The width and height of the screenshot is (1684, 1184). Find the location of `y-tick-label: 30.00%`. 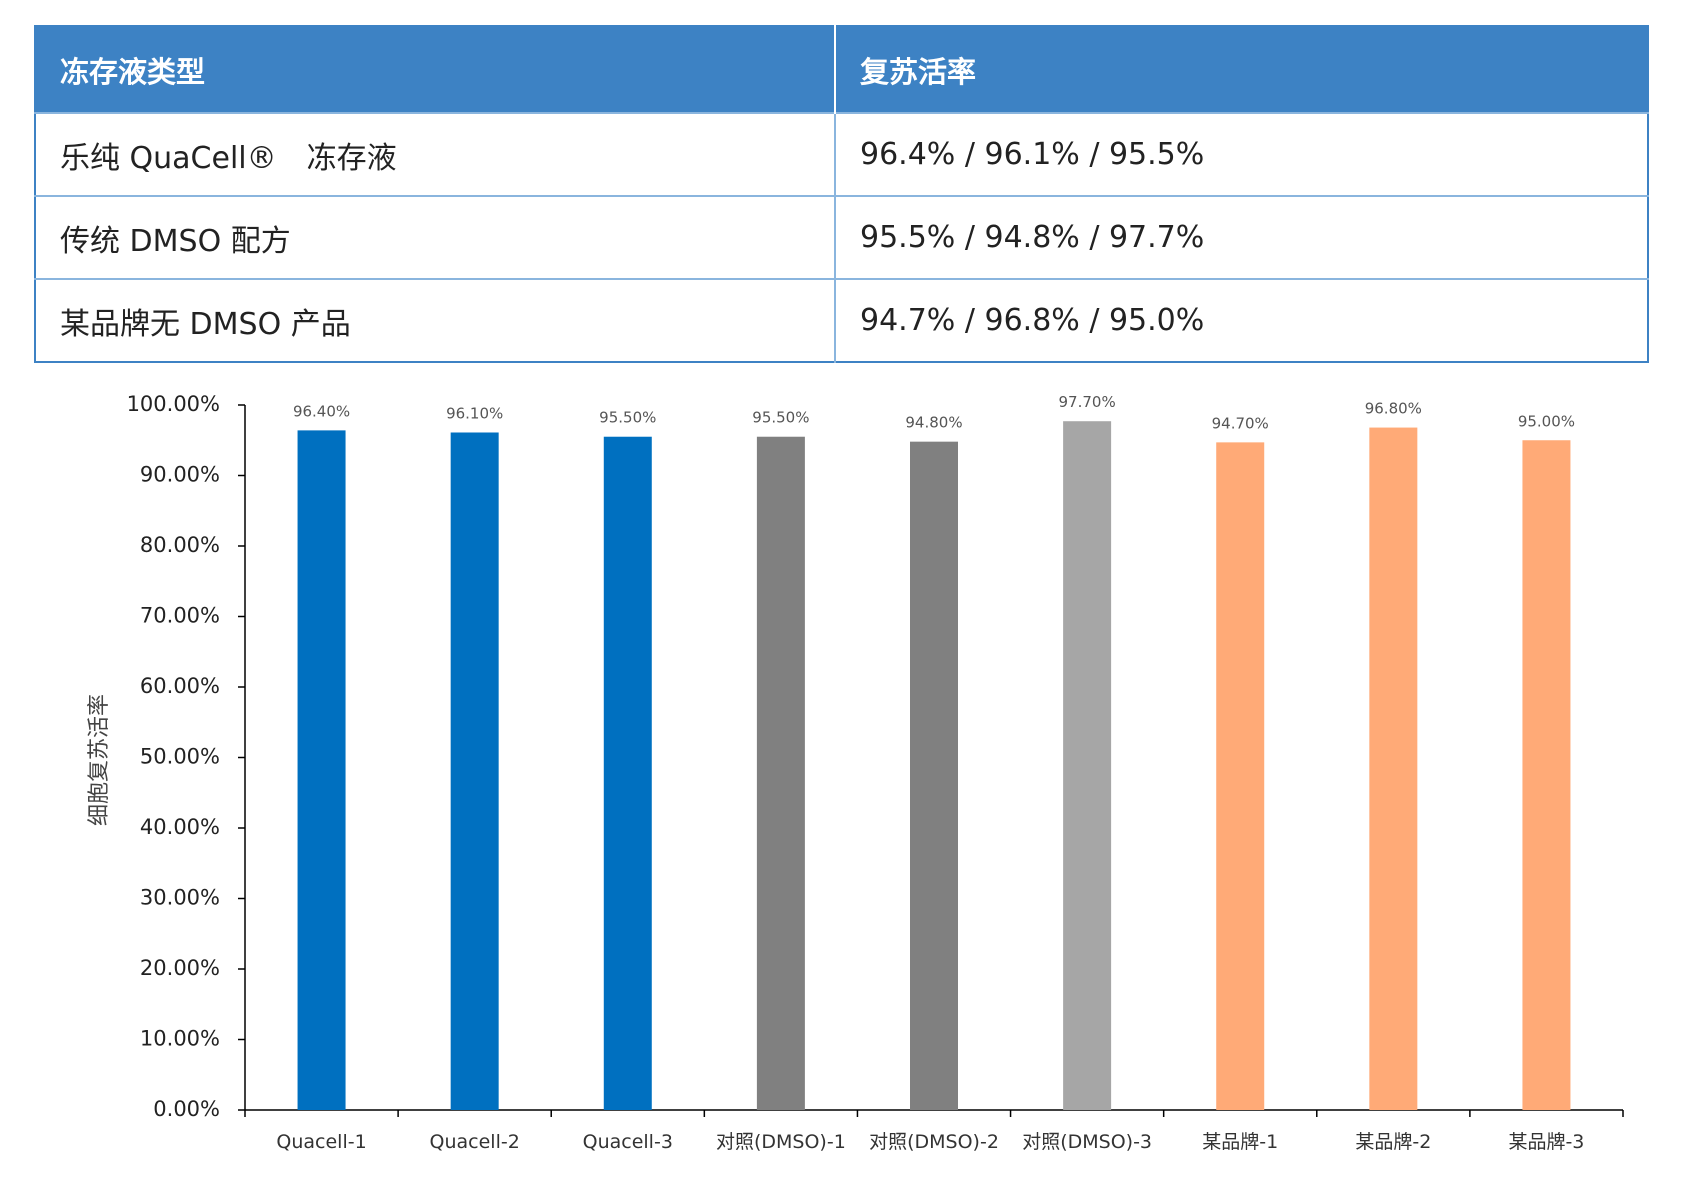

y-tick-label: 30.00% is located at coordinates (180, 898).